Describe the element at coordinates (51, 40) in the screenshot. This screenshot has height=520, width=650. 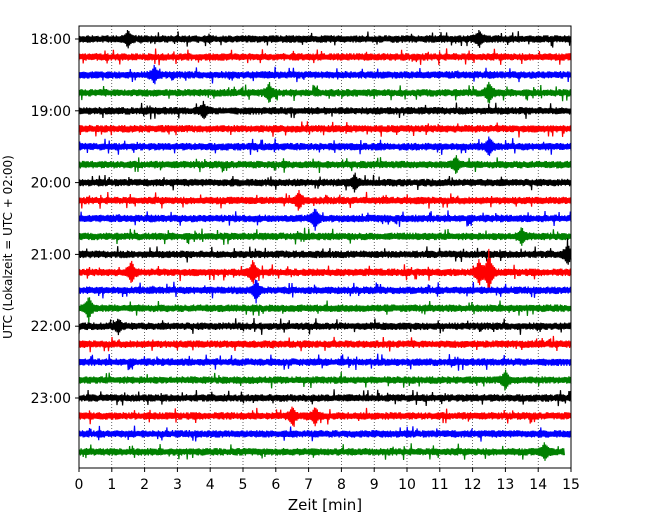
I see `y-tick-label-1800: 18:00` at that location.